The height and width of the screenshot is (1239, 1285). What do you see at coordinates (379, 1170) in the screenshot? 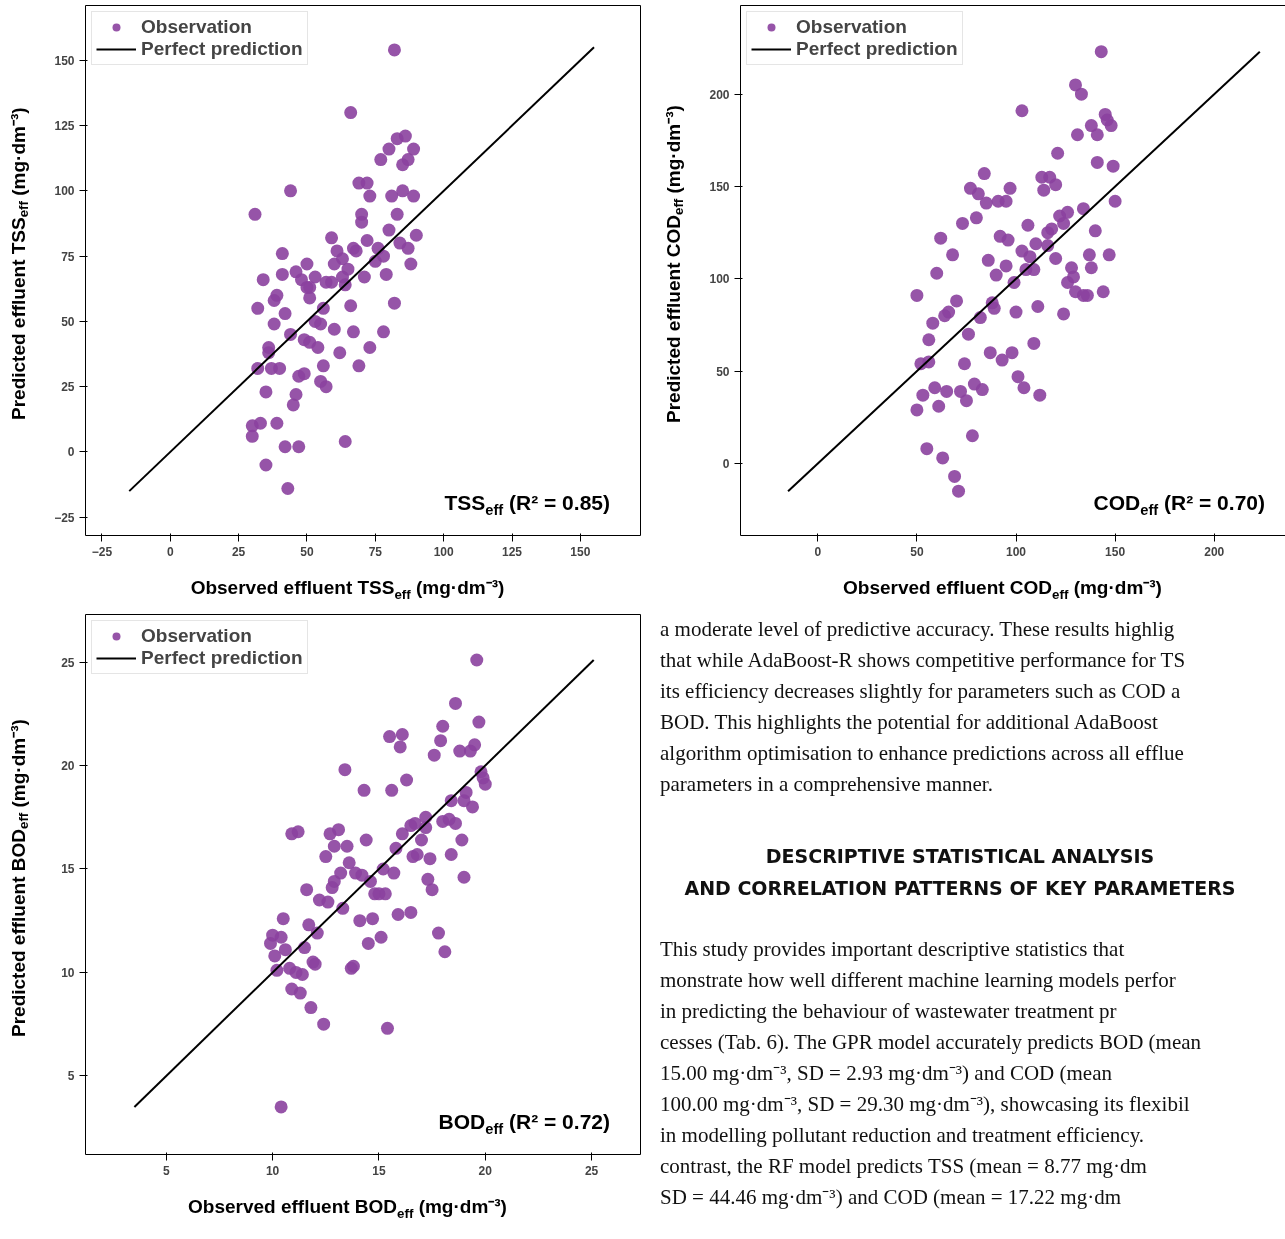
I see `x-tick-label: 15` at bounding box center [379, 1170].